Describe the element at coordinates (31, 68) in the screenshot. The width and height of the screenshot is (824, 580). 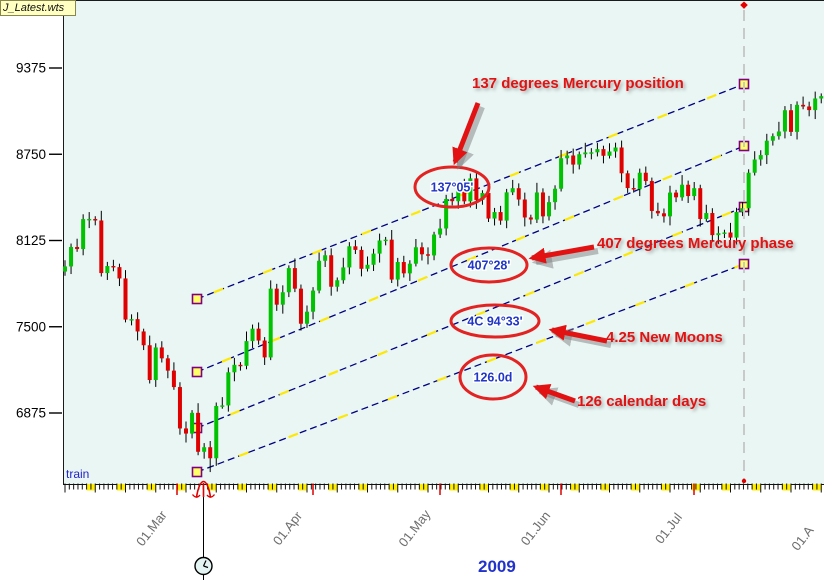
I see `svg-text: 9375` at that location.